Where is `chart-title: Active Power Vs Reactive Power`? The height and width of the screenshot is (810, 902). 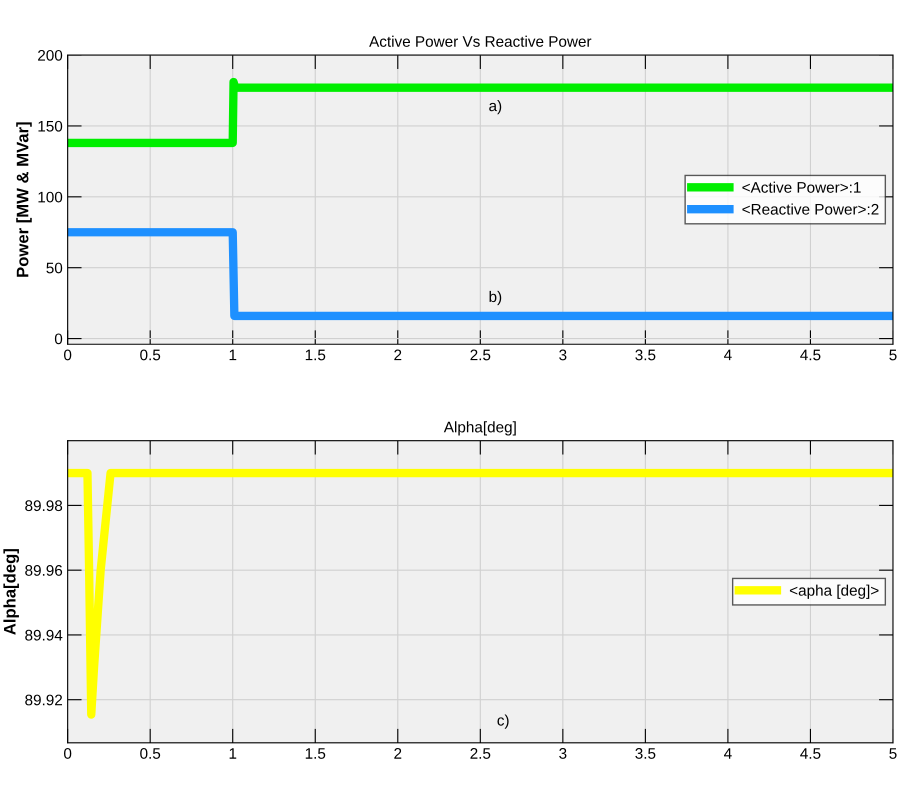 chart-title: Active Power Vs Reactive Power is located at coordinates (480, 41).